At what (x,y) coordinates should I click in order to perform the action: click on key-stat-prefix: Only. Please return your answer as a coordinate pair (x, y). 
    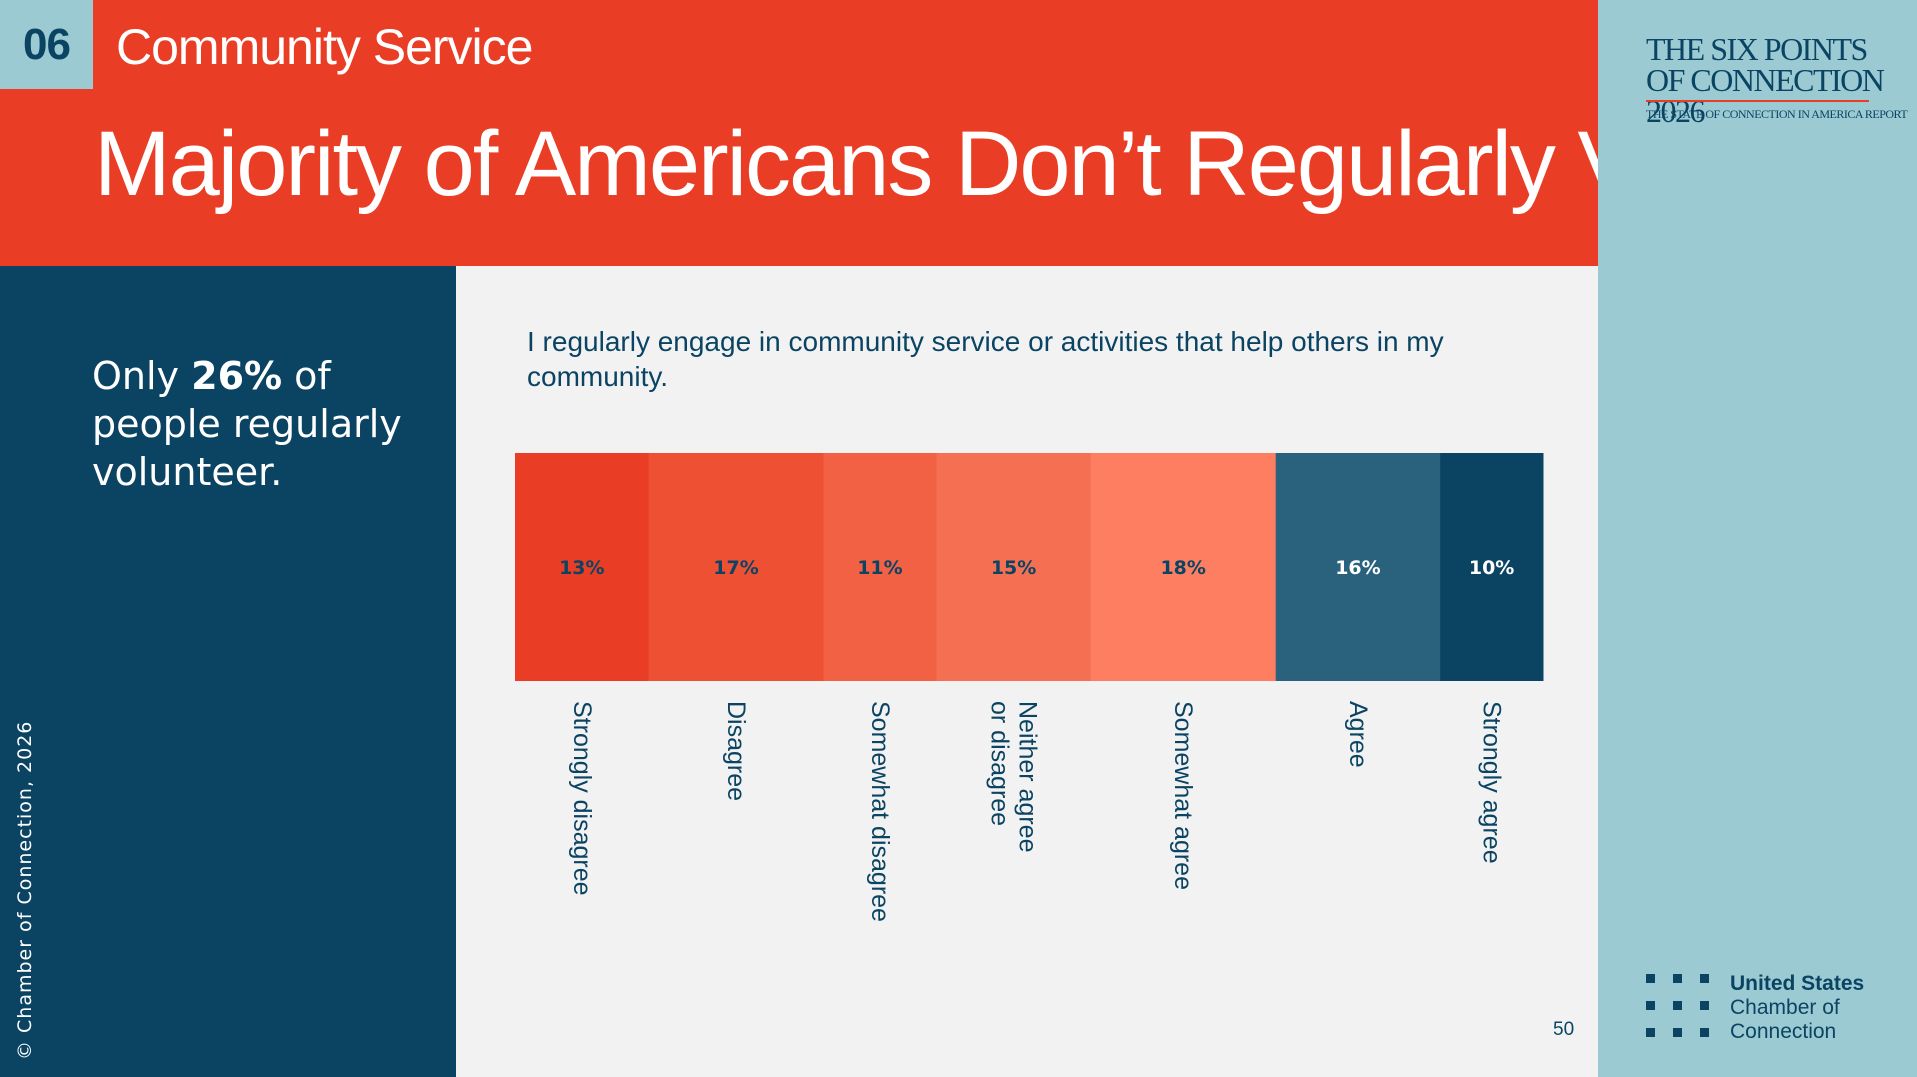
    Looking at the image, I should click on (142, 376).